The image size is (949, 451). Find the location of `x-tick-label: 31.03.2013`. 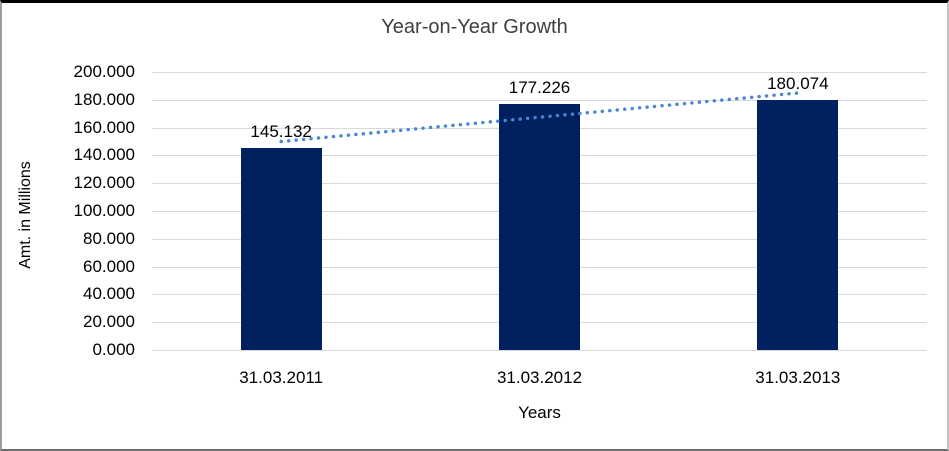

x-tick-label: 31.03.2013 is located at coordinates (798, 377).